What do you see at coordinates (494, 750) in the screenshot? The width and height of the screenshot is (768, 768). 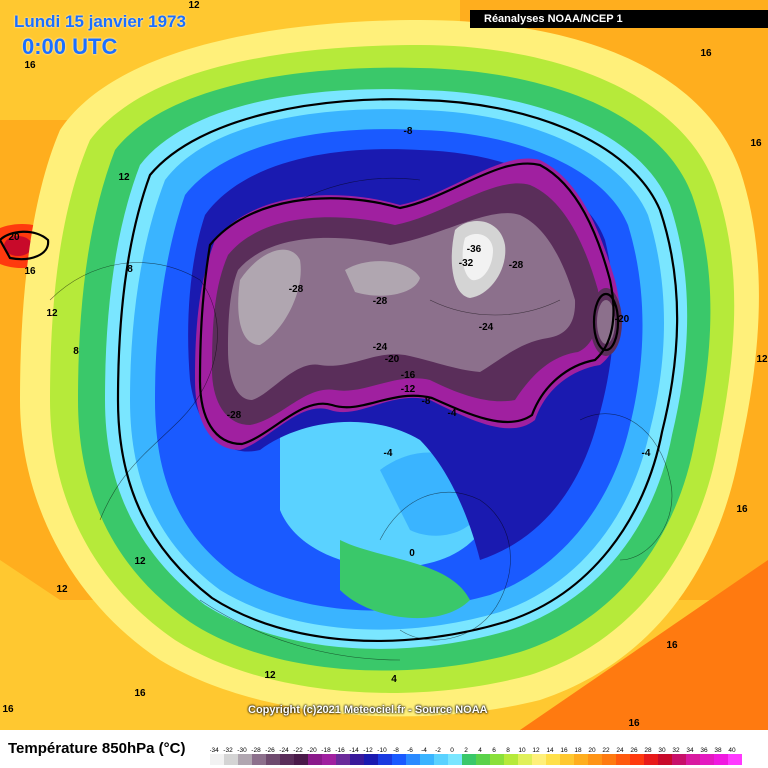 I see `scale-tick-label: 6` at bounding box center [494, 750].